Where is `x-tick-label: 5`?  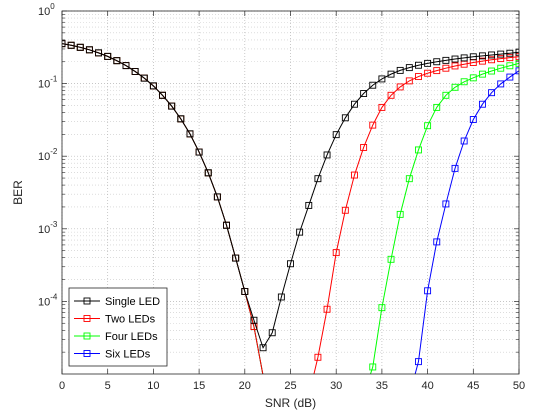
x-tick-label: 5 is located at coordinates (108, 386).